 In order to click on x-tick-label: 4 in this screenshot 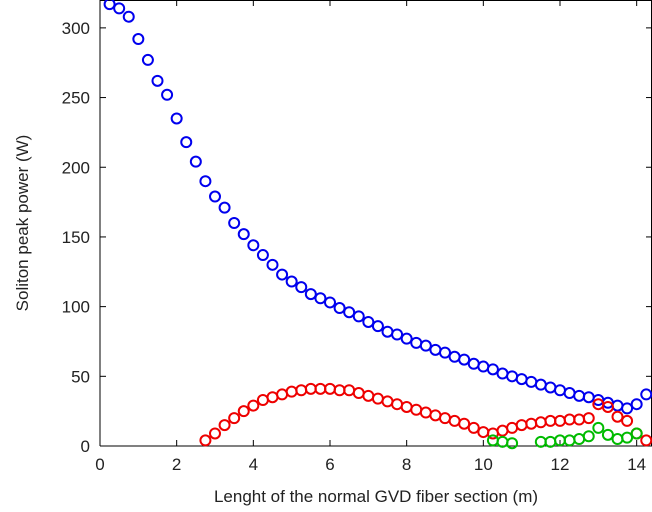, I will do `click(253, 464)`.